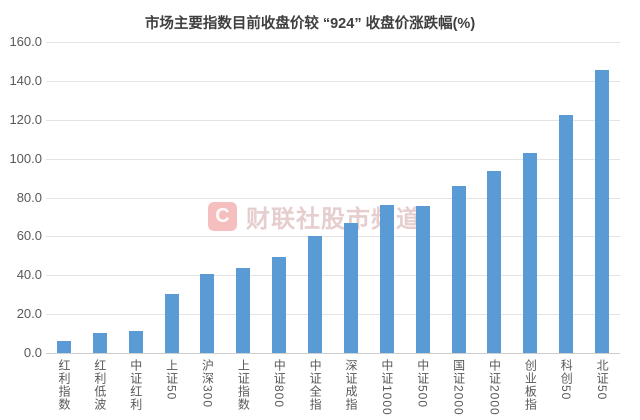 The width and height of the screenshot is (640, 420). I want to click on x-axis-tick-label: 中证800, so click(279, 384).